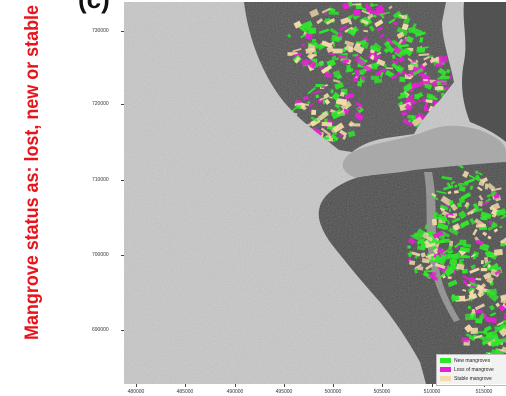  Describe the element at coordinates (445, 378) in the screenshot. I see `legend-swatch-stable` at that location.